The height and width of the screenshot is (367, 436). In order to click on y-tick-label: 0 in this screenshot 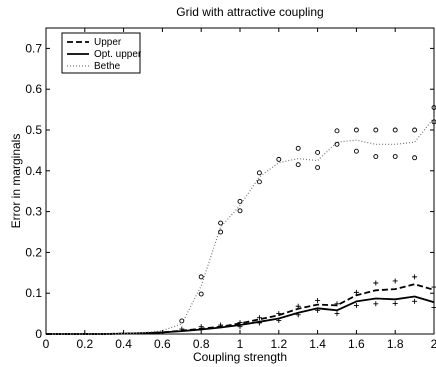, I will do `click(38, 334)`.